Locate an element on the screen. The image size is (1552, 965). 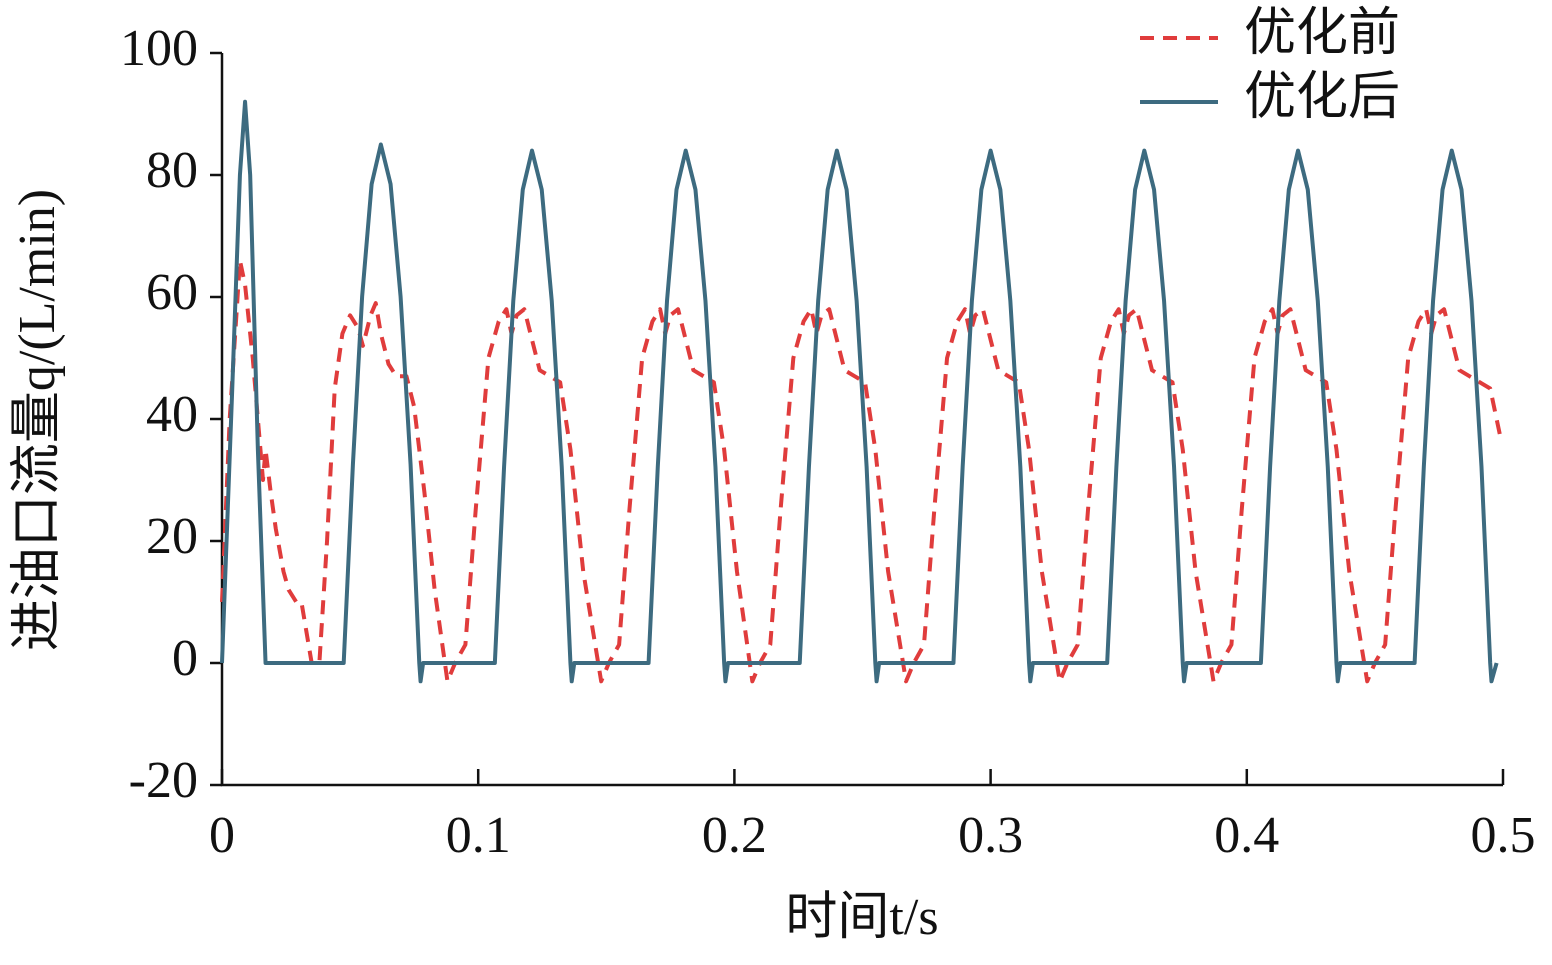
legend-label: 优化前 is located at coordinates (1322, 33).